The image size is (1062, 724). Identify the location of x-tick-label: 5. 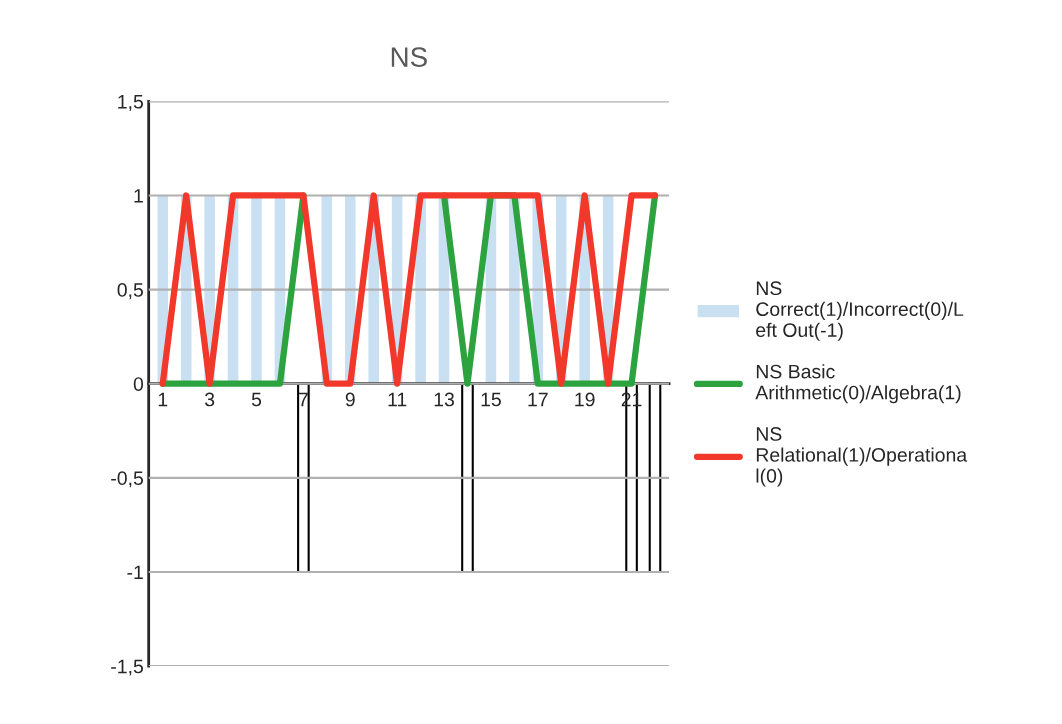
(256, 399).